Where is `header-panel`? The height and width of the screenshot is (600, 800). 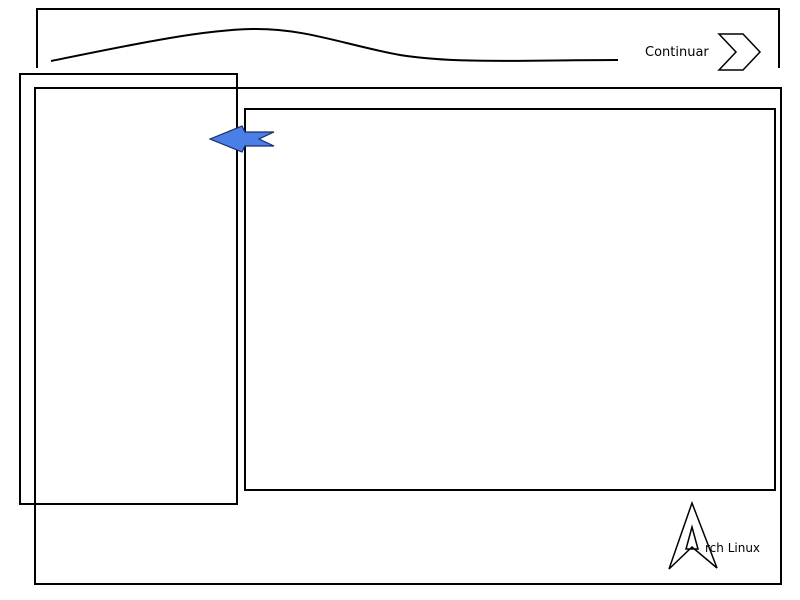
header-panel is located at coordinates (408, 38).